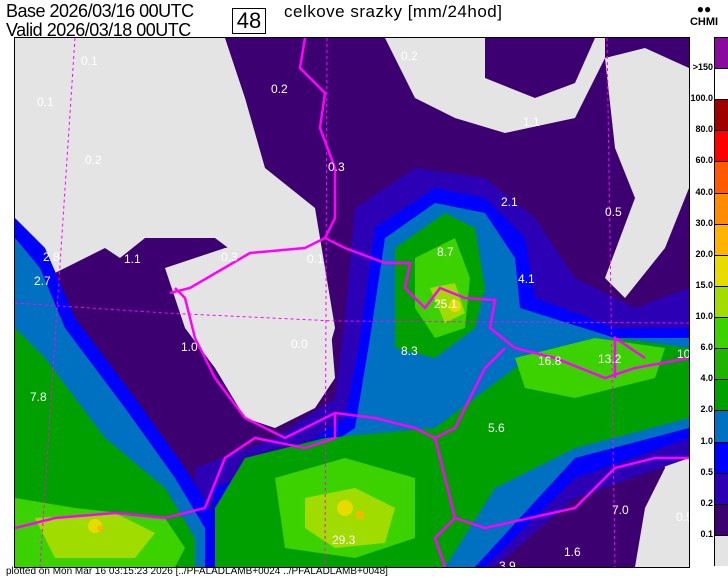 This screenshot has width=728, height=578. What do you see at coordinates (344, 540) in the screenshot?
I see `precip-value-label: 29.3` at bounding box center [344, 540].